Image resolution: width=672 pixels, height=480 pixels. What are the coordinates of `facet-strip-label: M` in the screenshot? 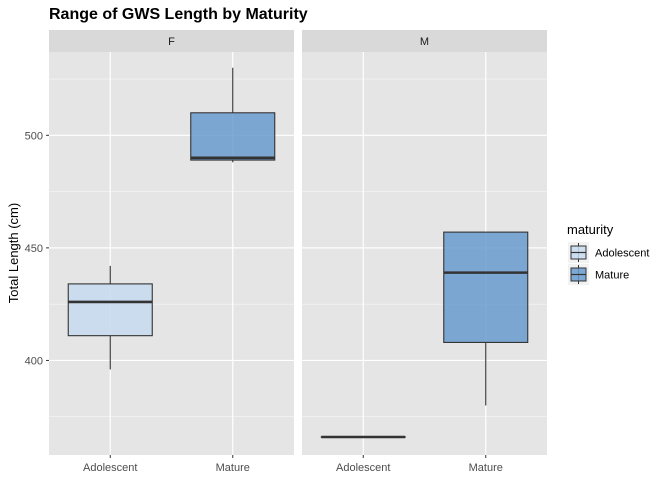 It's located at (424, 42).